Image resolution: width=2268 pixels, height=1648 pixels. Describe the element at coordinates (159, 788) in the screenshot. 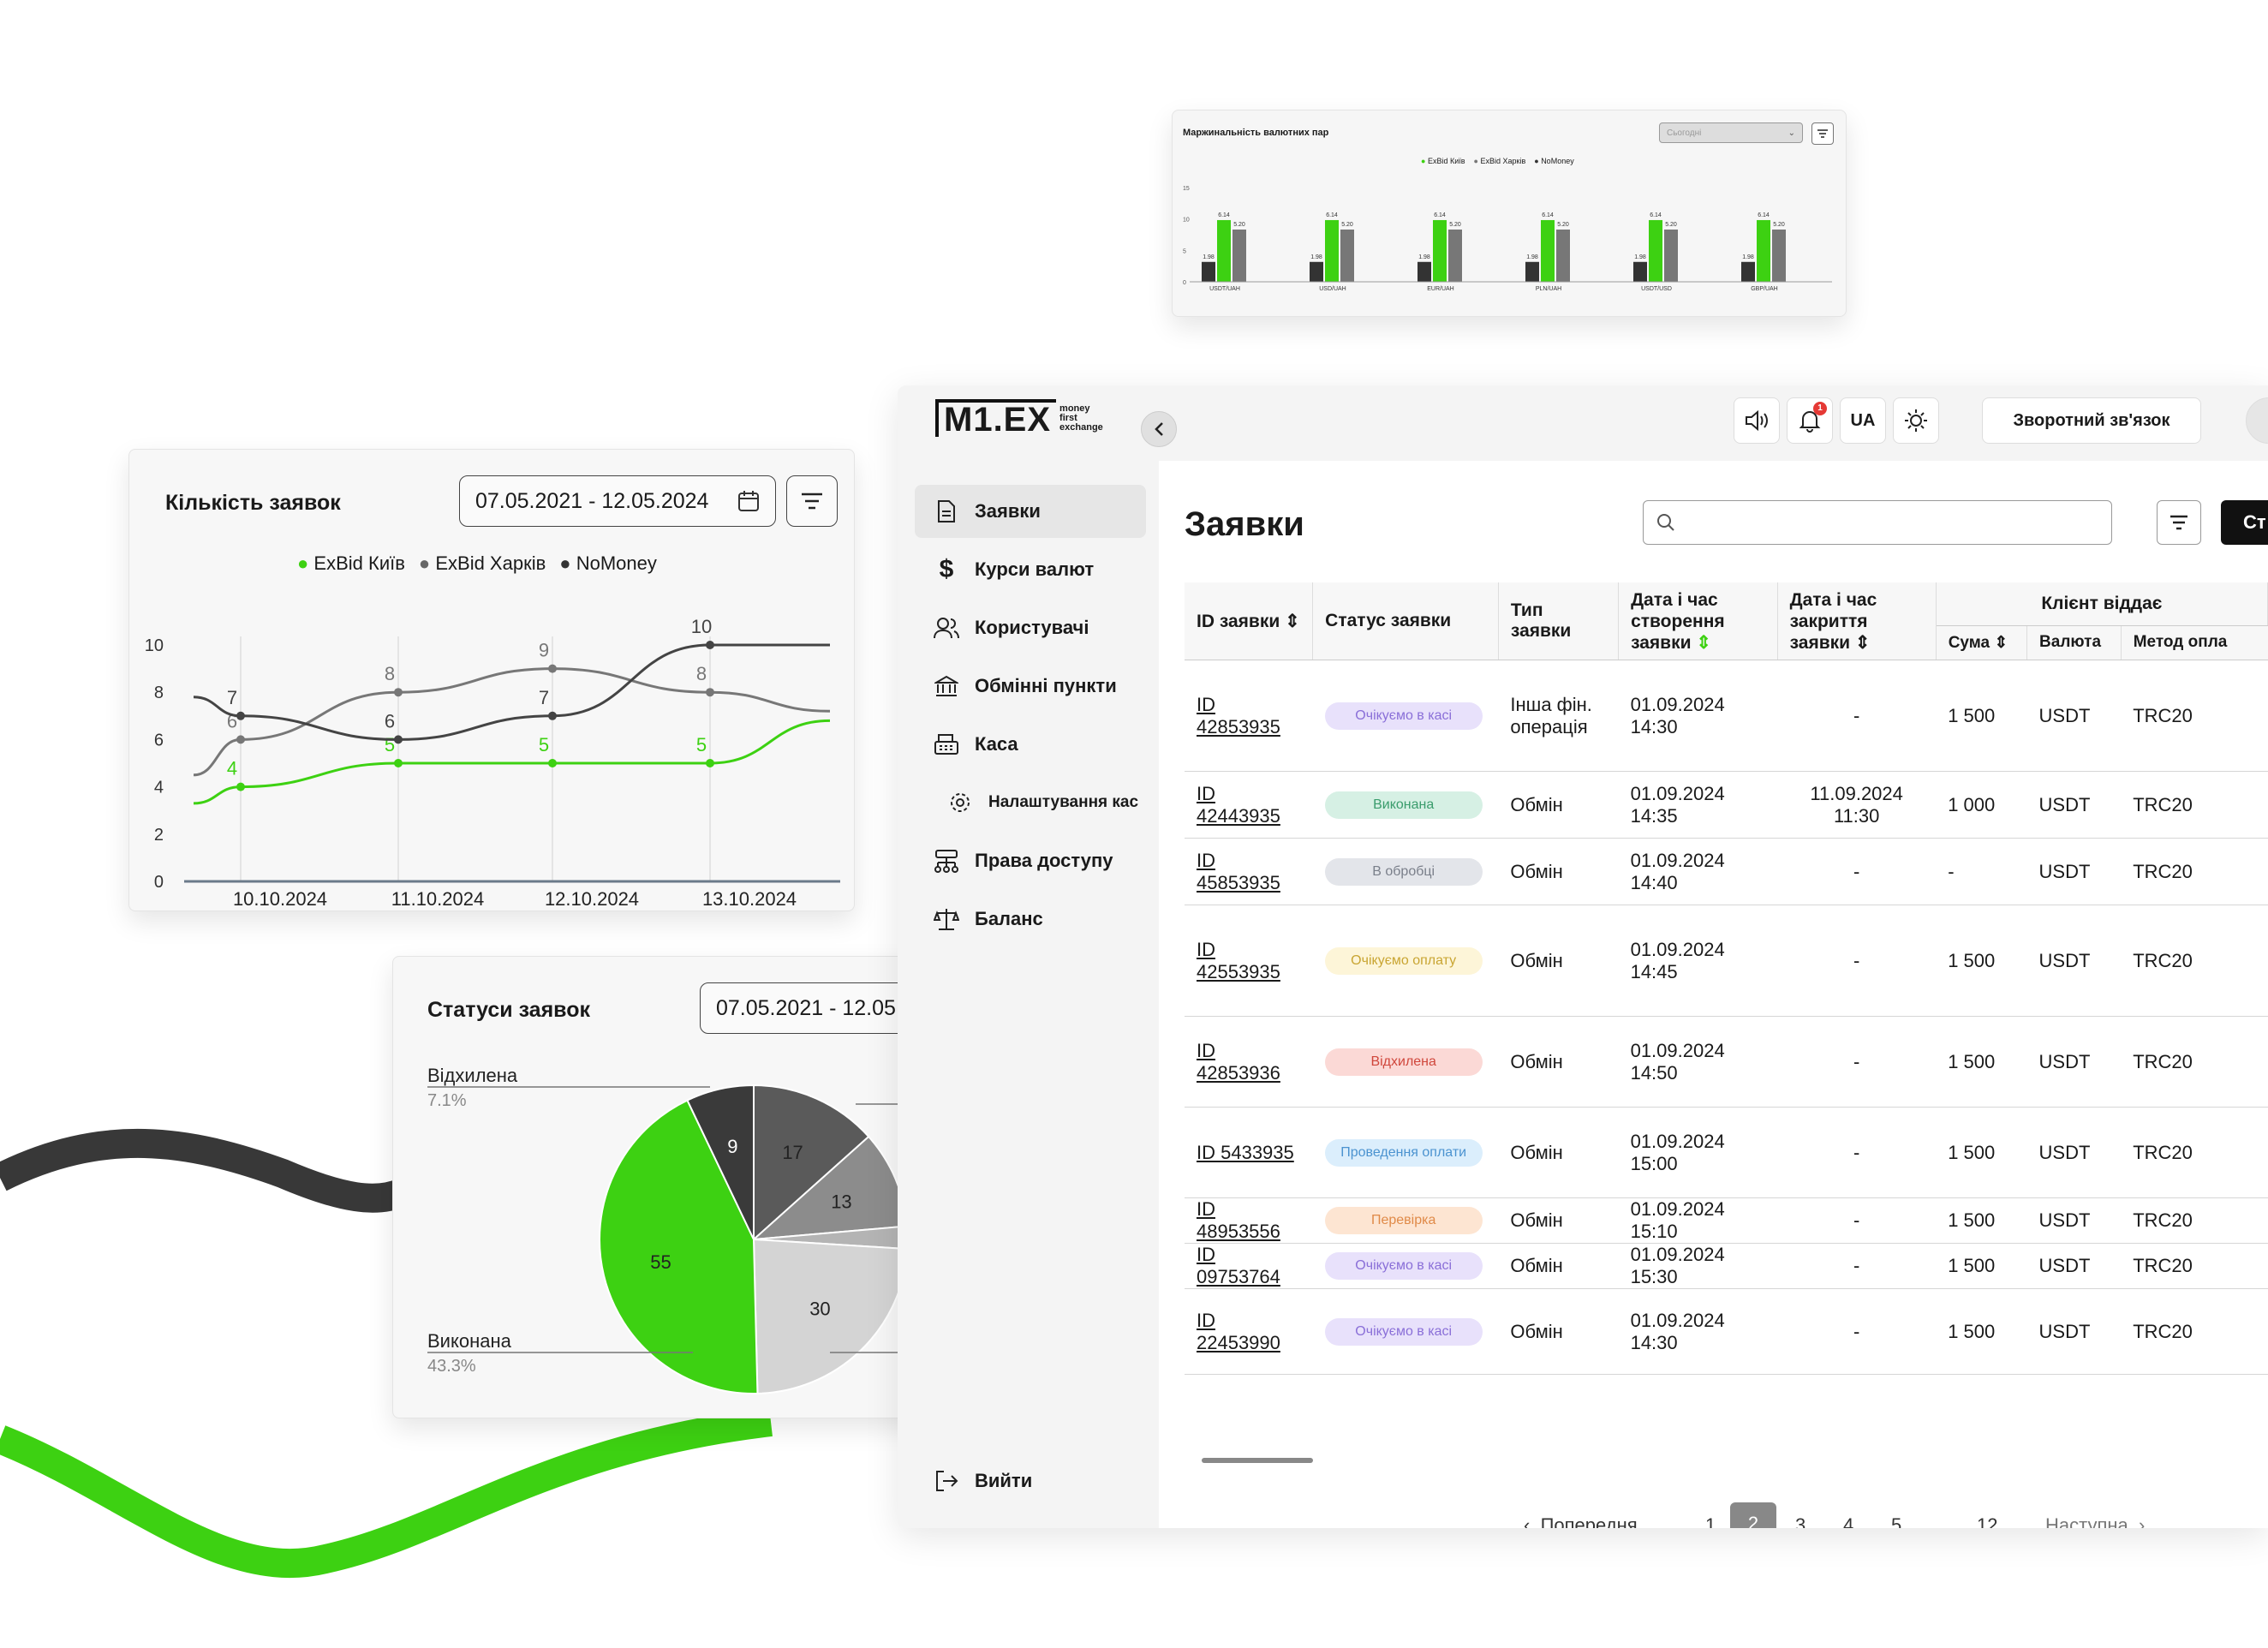

I see `y-tick-label: 4` at that location.